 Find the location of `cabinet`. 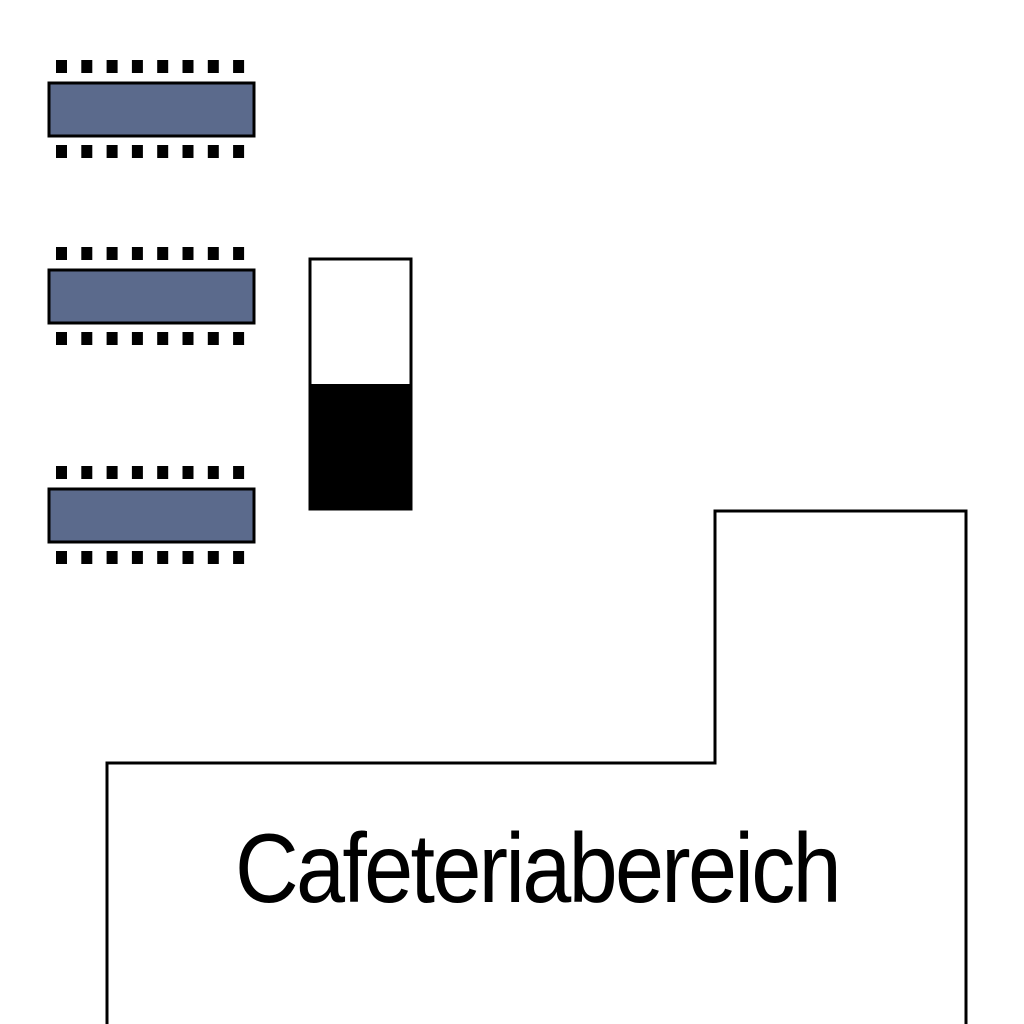

cabinet is located at coordinates (360, 384).